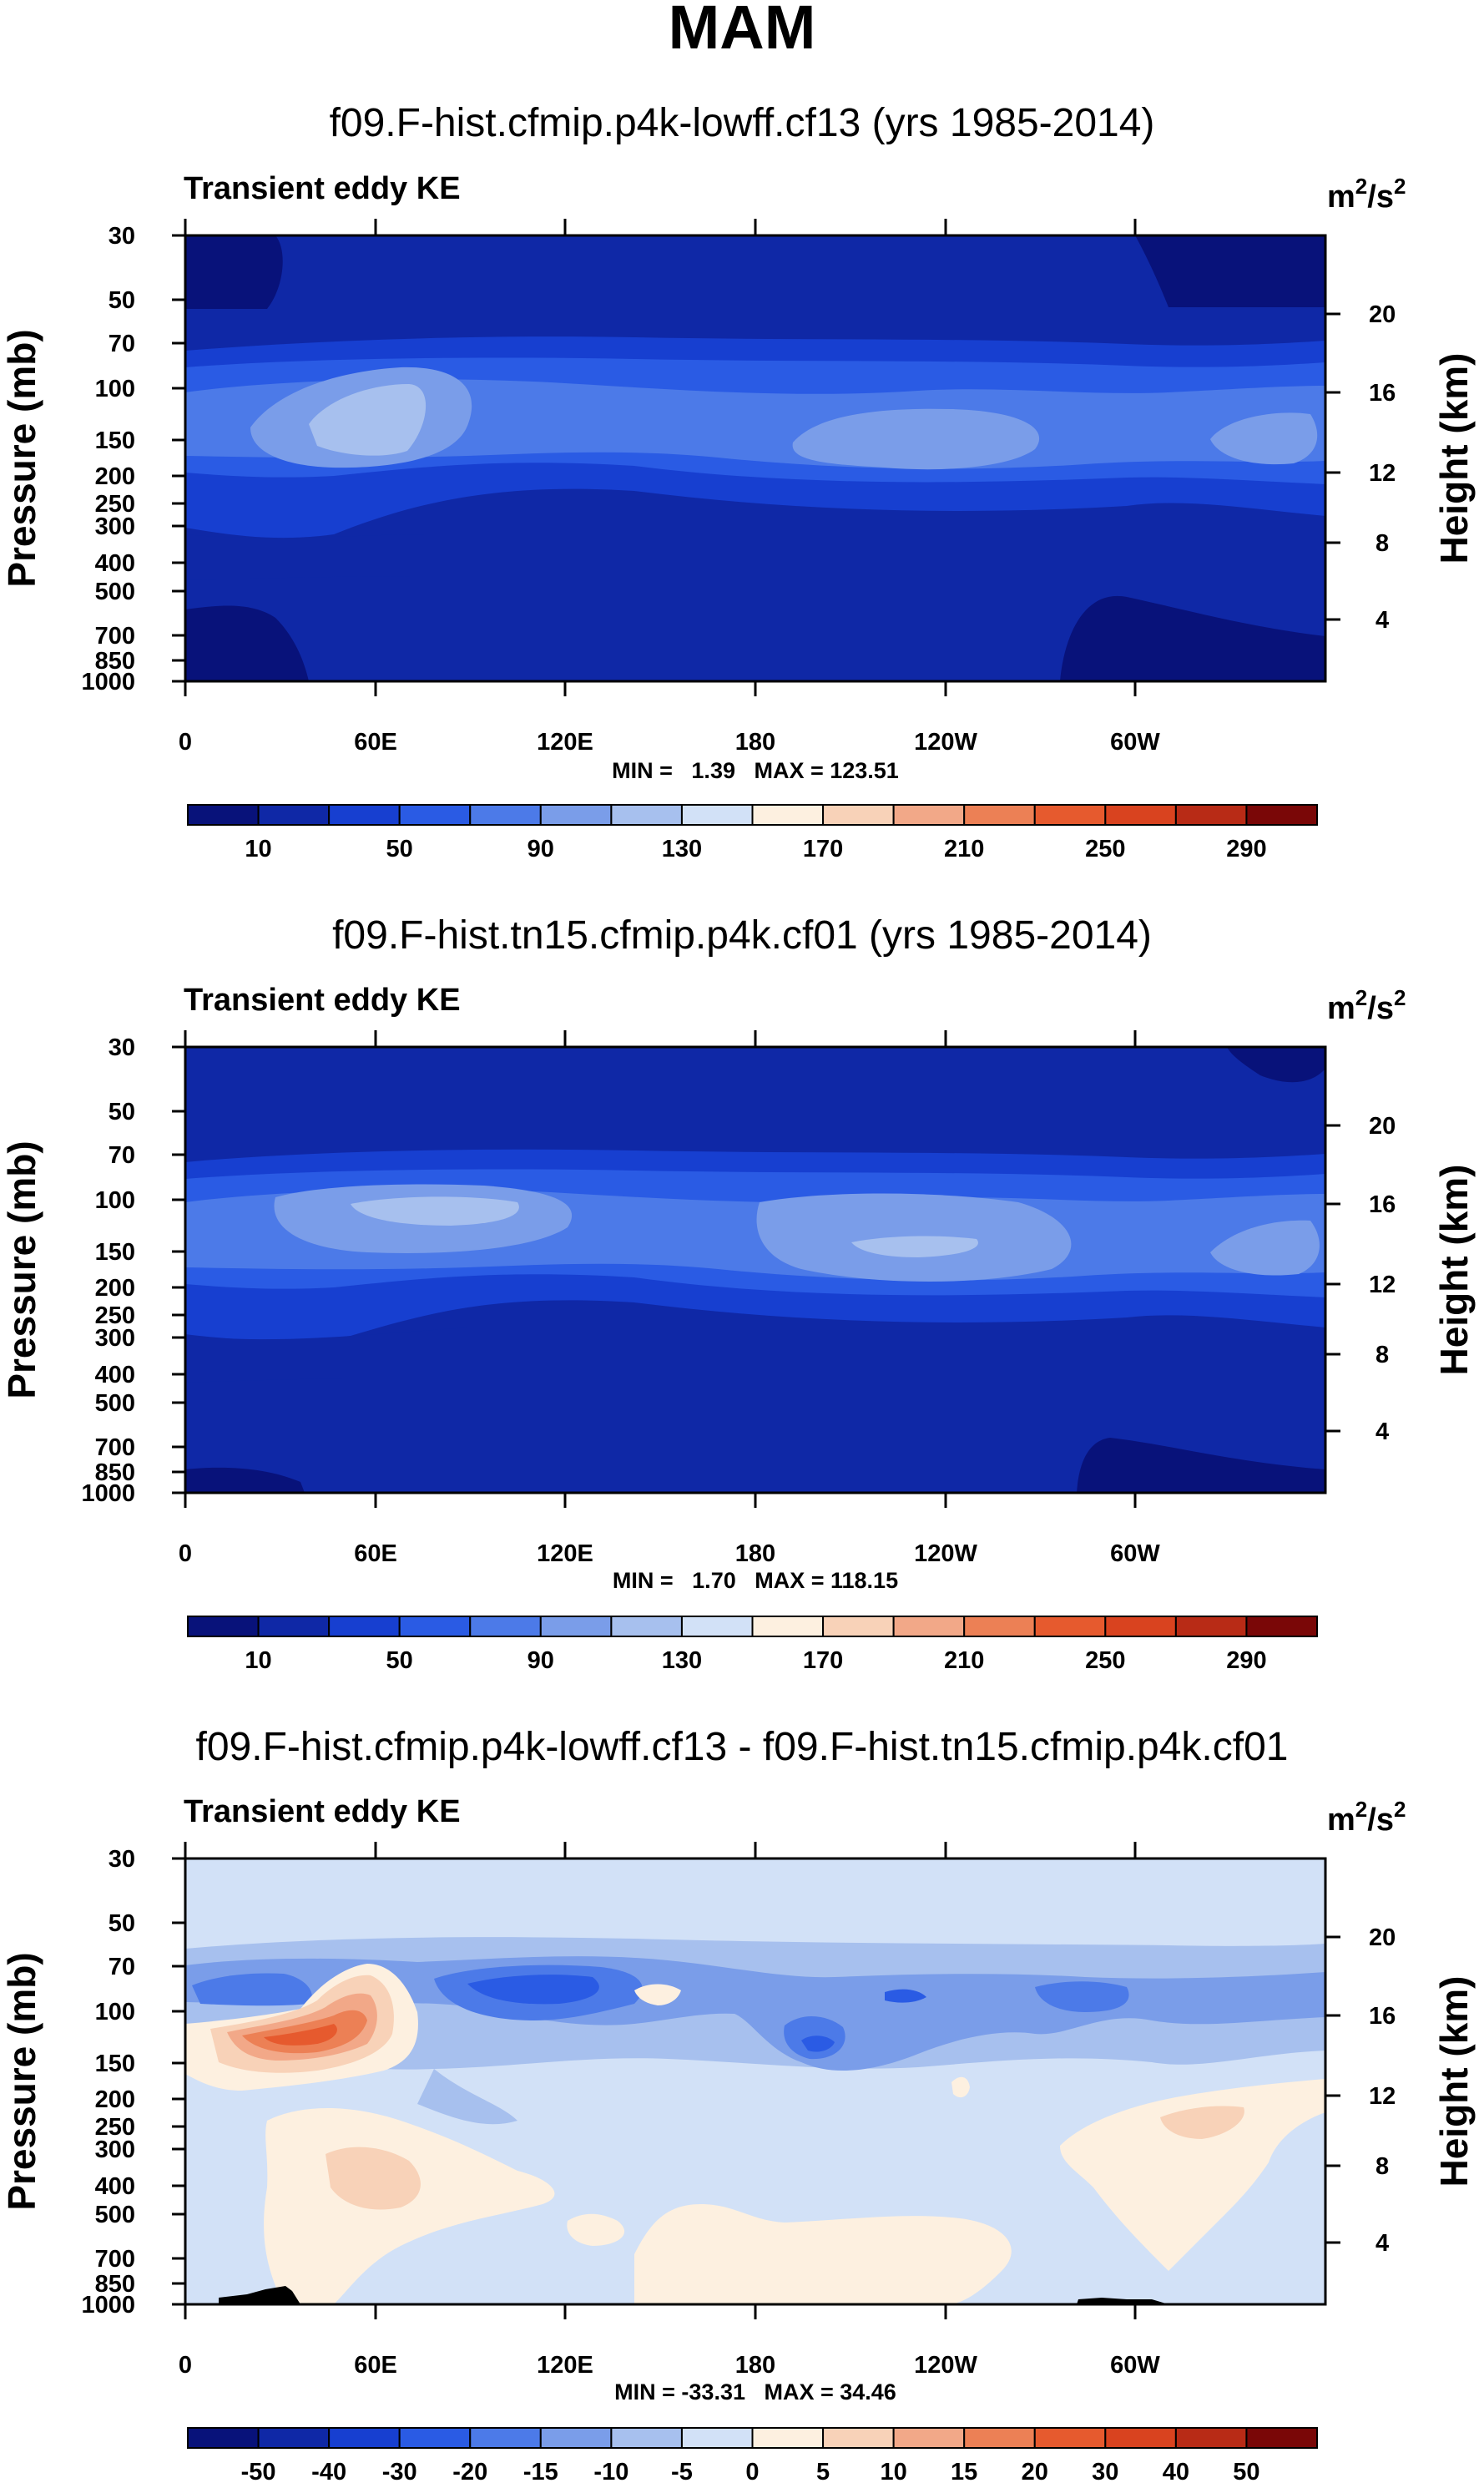 This screenshot has width=1484, height=2483. Describe the element at coordinates (964, 2471) in the screenshot. I see `colorbar-label: 15` at that location.